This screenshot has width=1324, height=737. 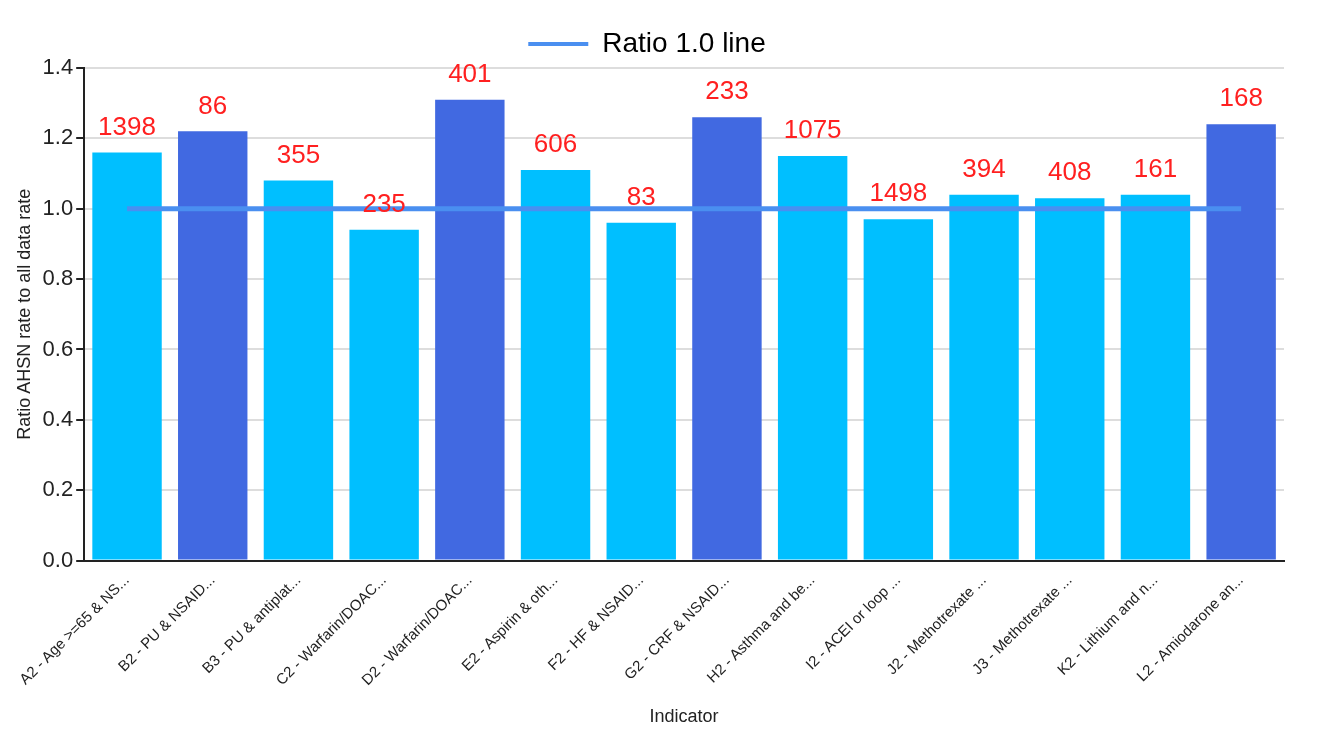 What do you see at coordinates (58, 348) in the screenshot?
I see `y-tick-label: 0.6` at bounding box center [58, 348].